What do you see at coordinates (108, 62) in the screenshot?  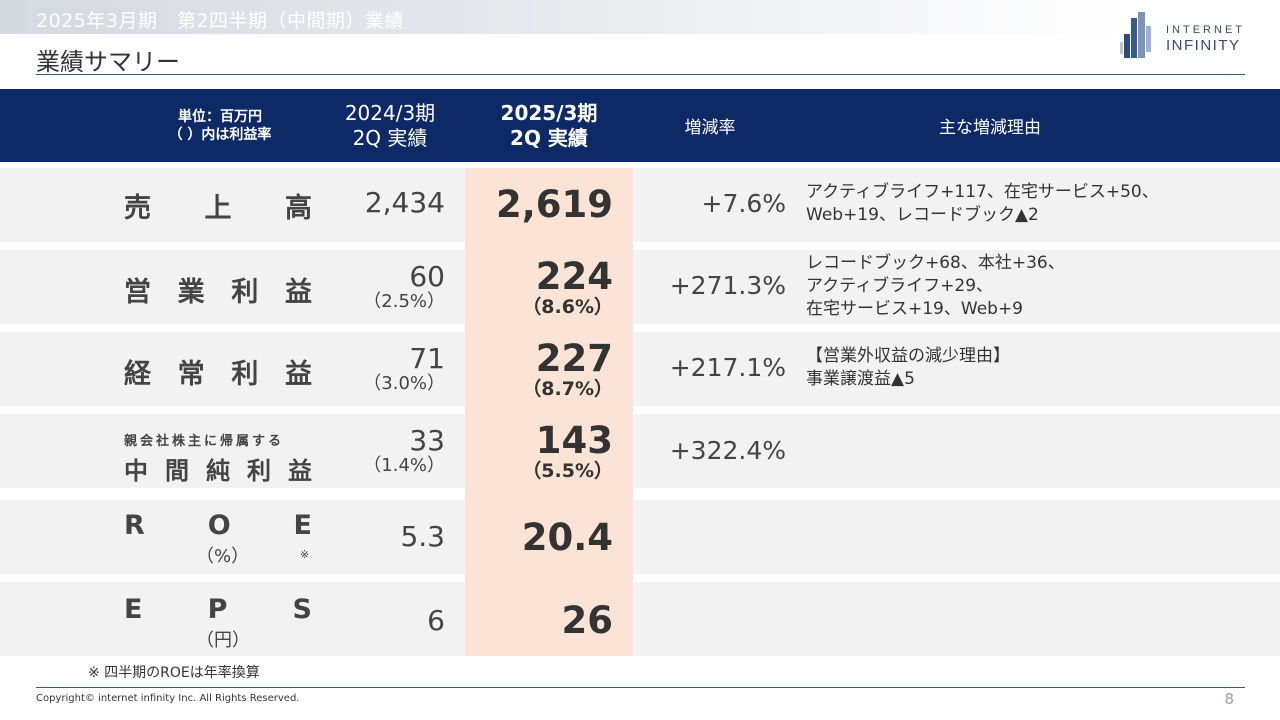 I see `page-title: 業績サマリー` at bounding box center [108, 62].